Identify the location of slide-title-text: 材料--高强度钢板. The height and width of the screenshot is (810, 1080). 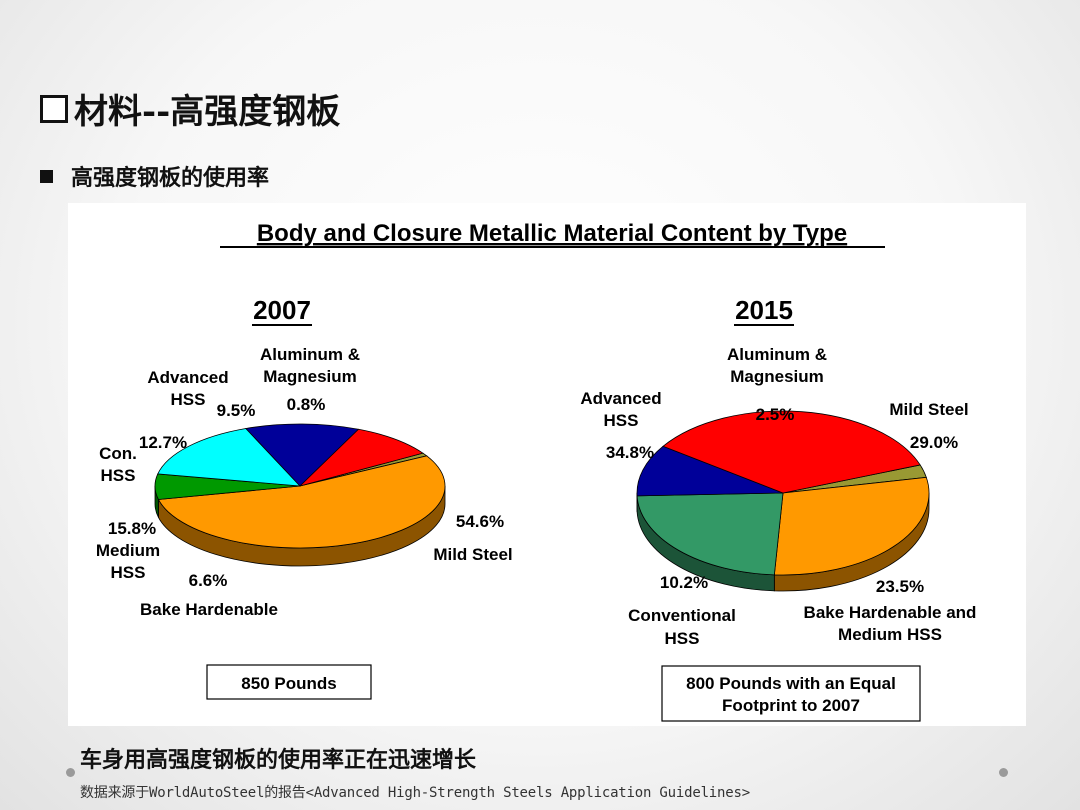
(207, 112).